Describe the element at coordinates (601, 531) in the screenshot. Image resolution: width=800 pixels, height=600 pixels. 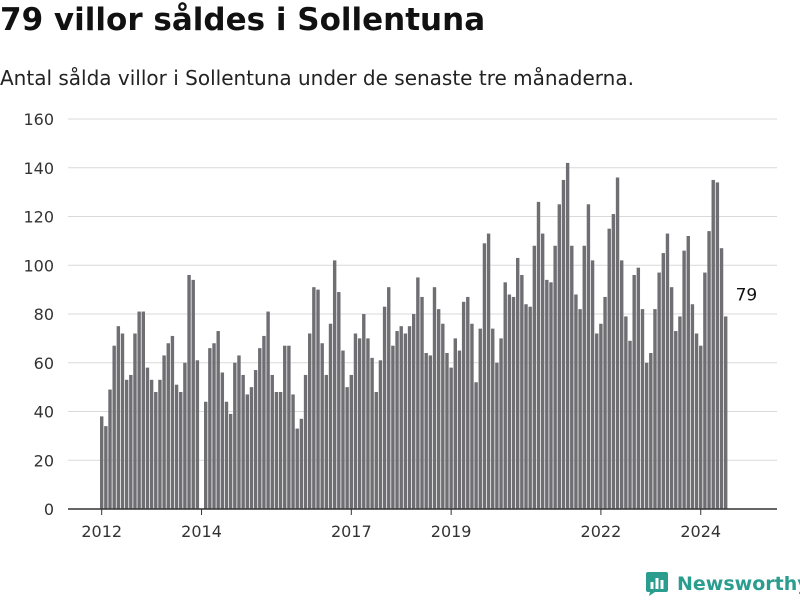
I see `x-tick-label: 2022` at that location.